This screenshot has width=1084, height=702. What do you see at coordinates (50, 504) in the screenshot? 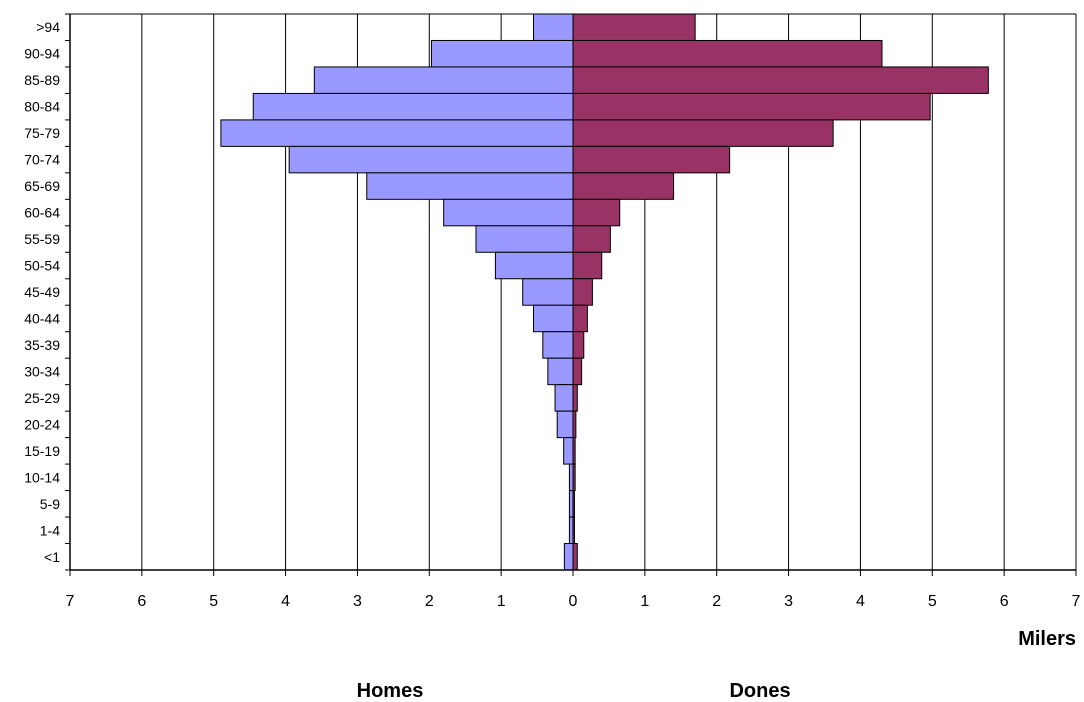
I see `y-category-label: 5-9` at bounding box center [50, 504].